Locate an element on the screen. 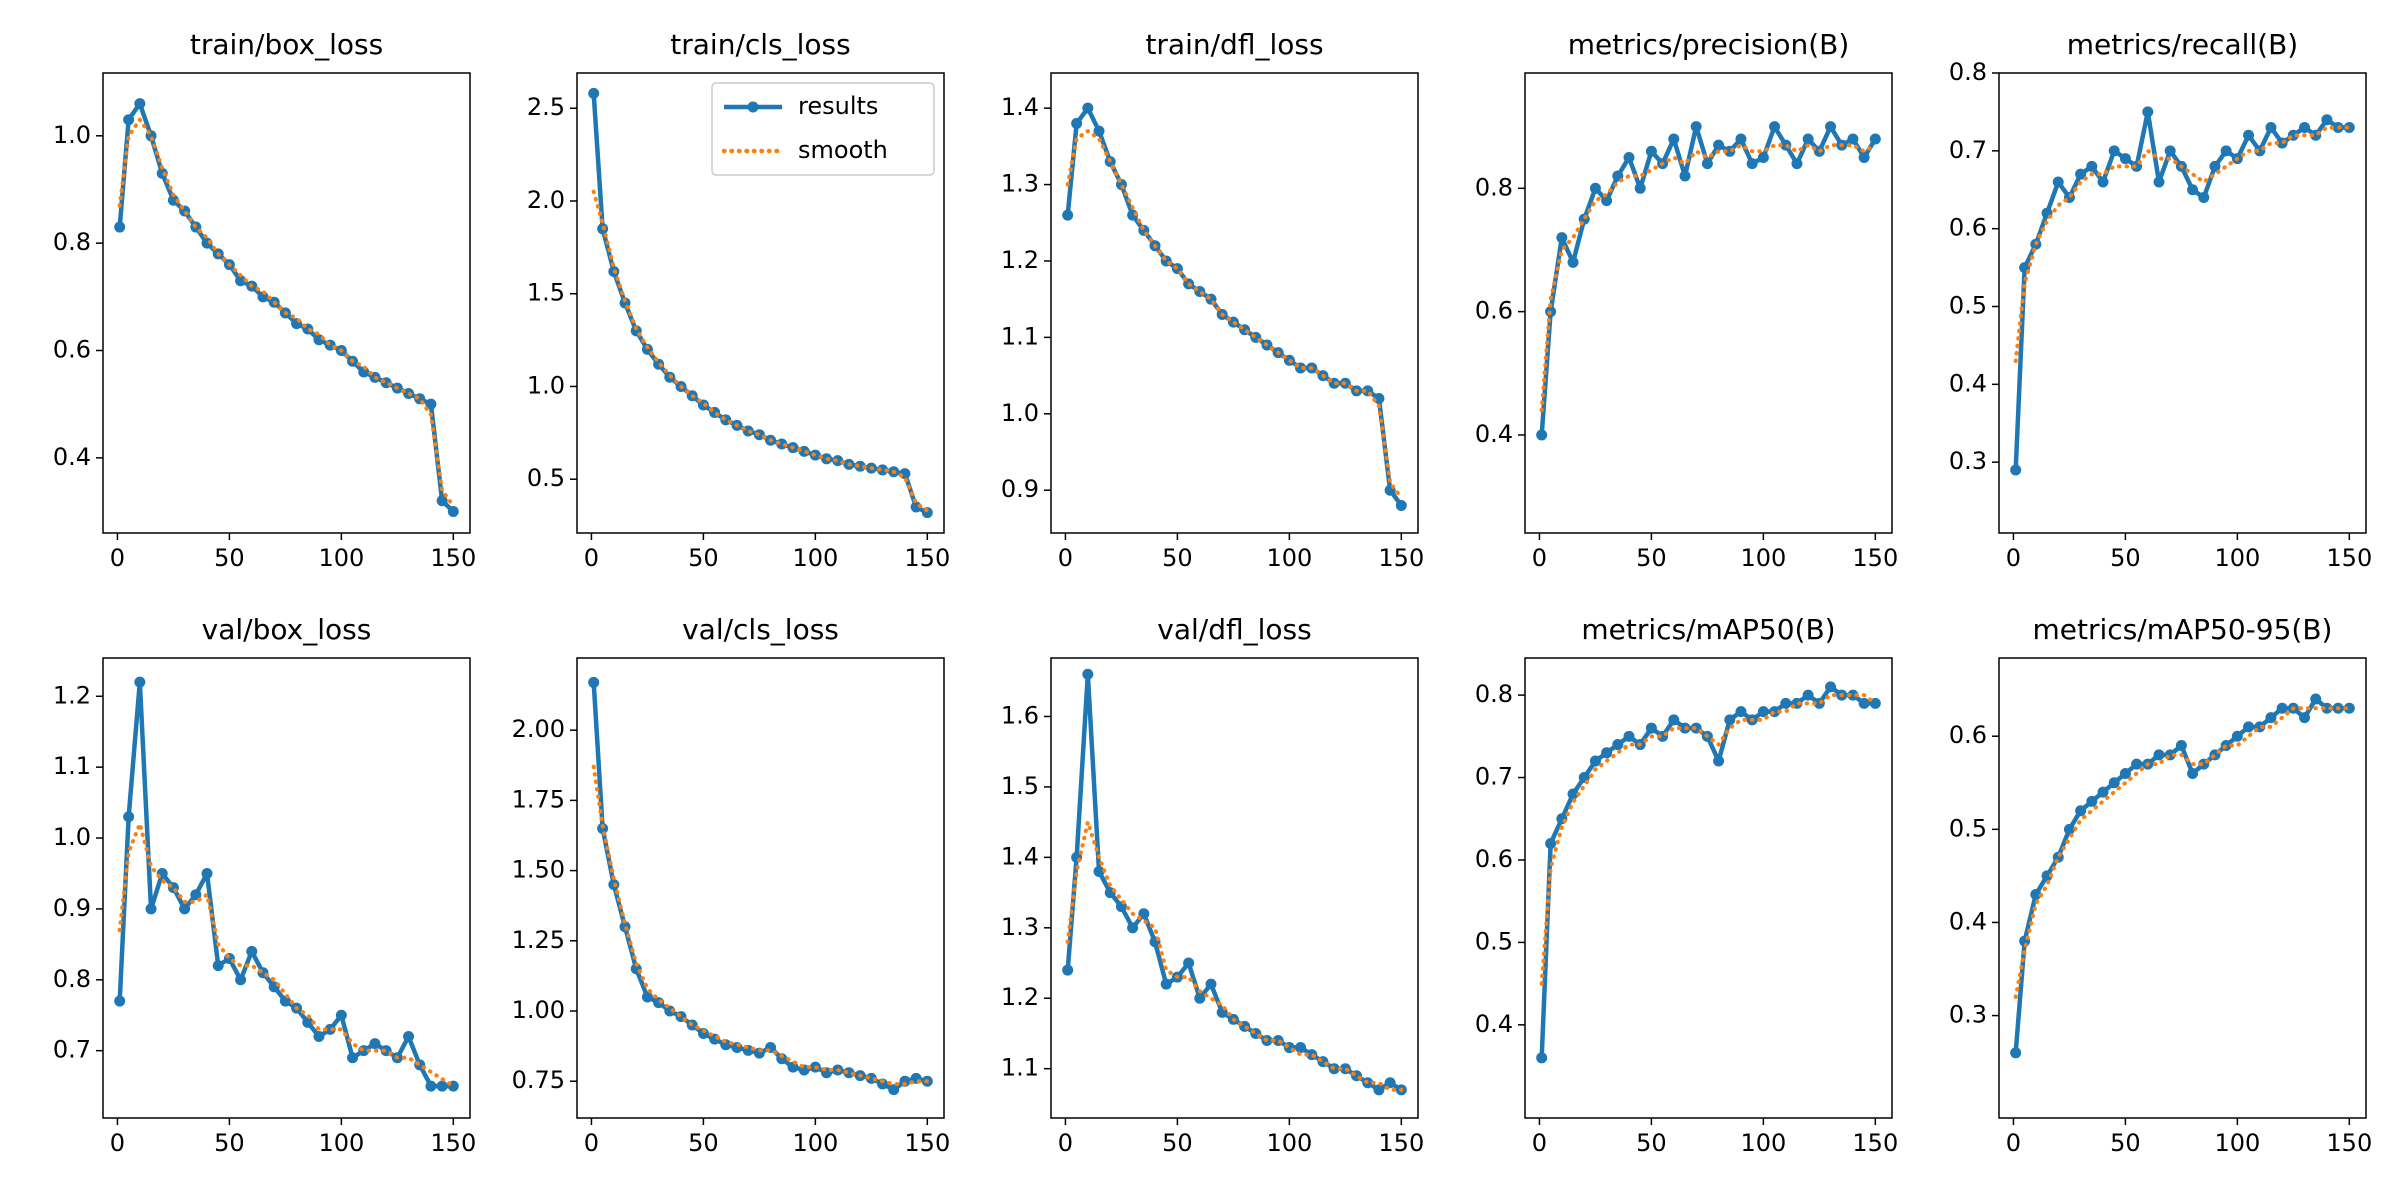  y-tick-label: 2.00 is located at coordinates (538, 729).